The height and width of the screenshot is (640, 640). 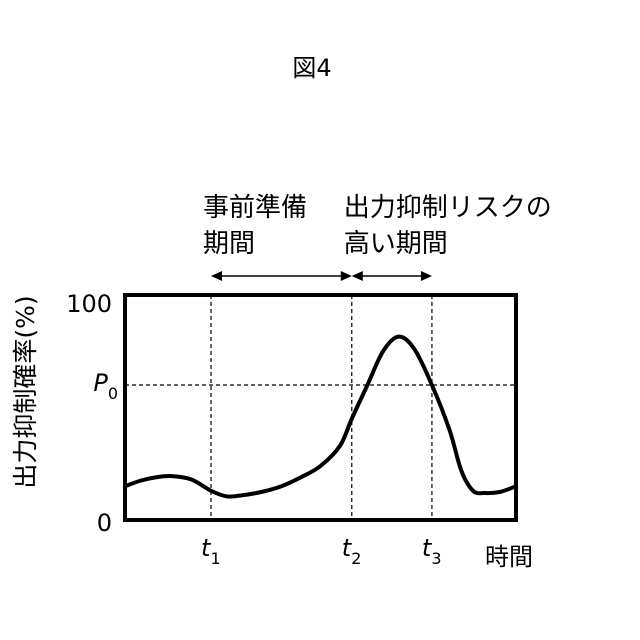 I want to click on period-label-1-line2: 期間, so click(x=229, y=244).